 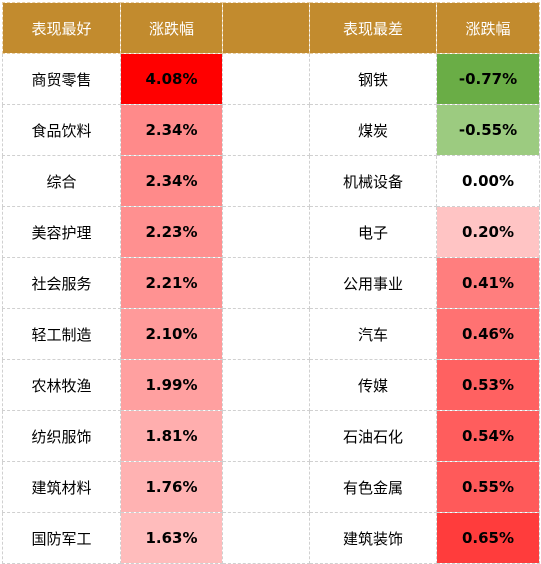 I want to click on table-row: 轻工制造 2.10% 汽车 0.46%, so click(x=271, y=334).